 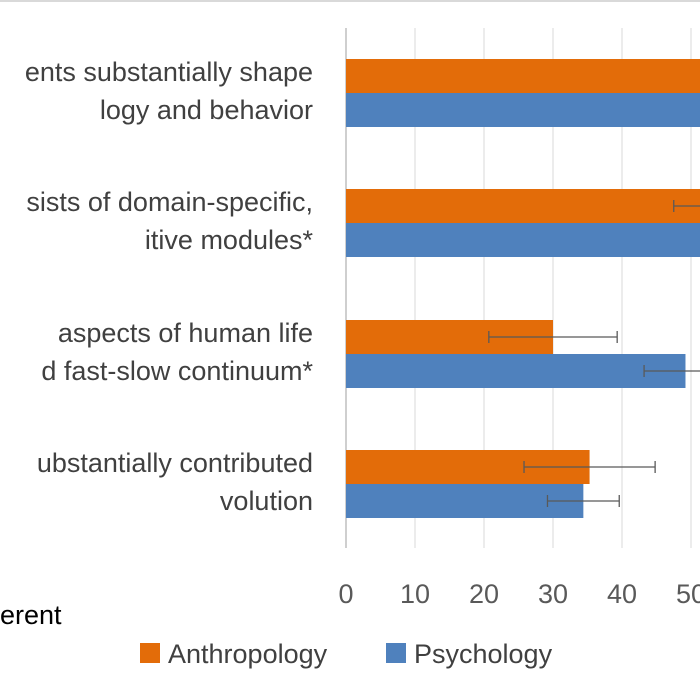 I want to click on x-tick-label-50: 50, so click(x=688, y=594).